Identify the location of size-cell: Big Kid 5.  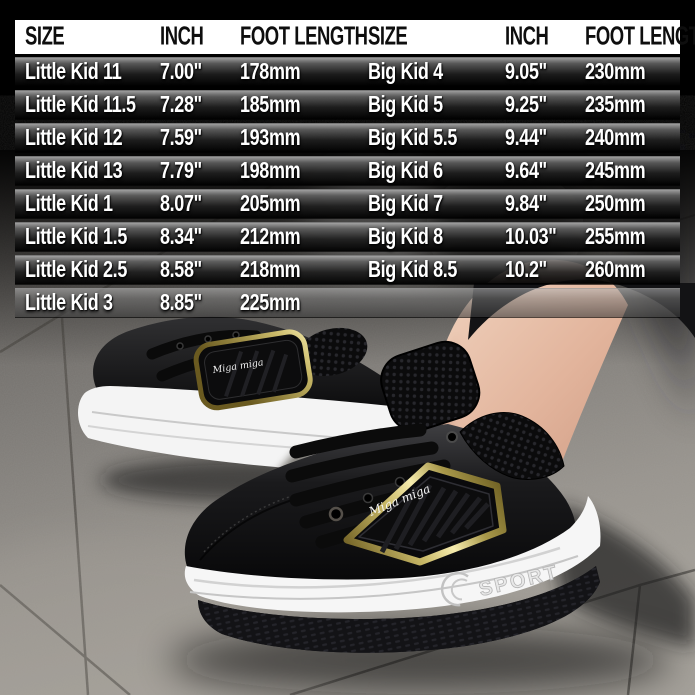
(405, 104).